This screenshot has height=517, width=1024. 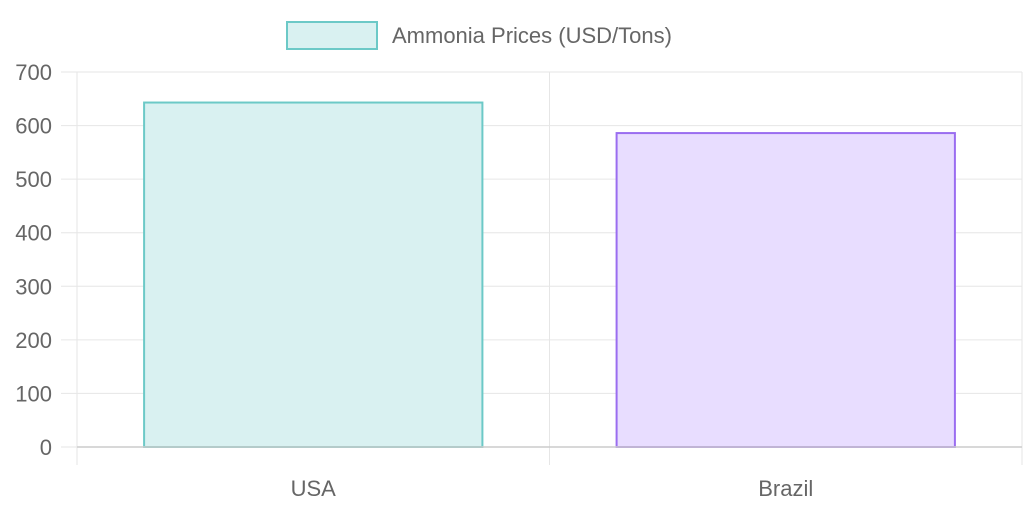 What do you see at coordinates (532, 35) in the screenshot?
I see `legend-label: Ammonia Prices (USD/Tons)` at bounding box center [532, 35].